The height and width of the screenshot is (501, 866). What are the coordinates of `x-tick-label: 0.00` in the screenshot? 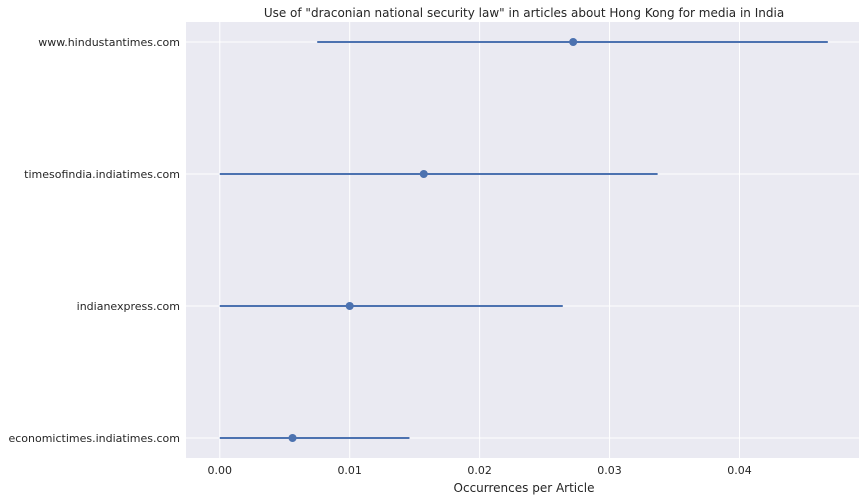 It's located at (220, 470).